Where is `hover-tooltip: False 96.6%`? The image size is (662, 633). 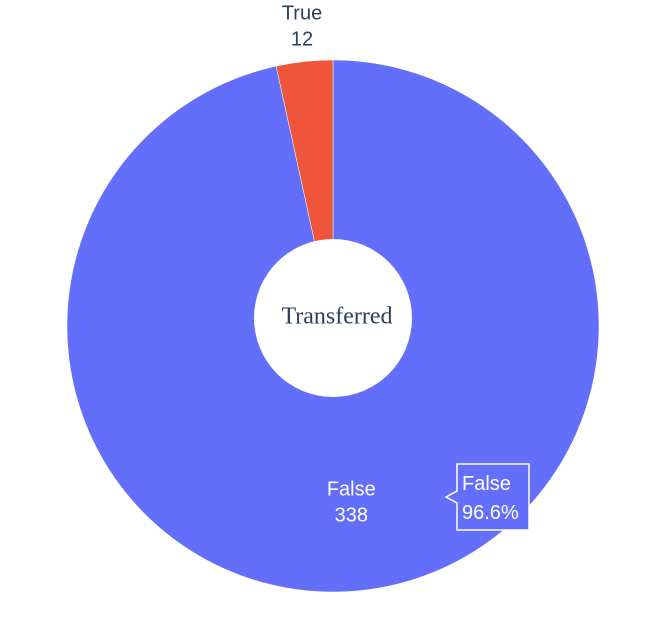
hover-tooltip: False 96.6% is located at coordinates (487, 497).